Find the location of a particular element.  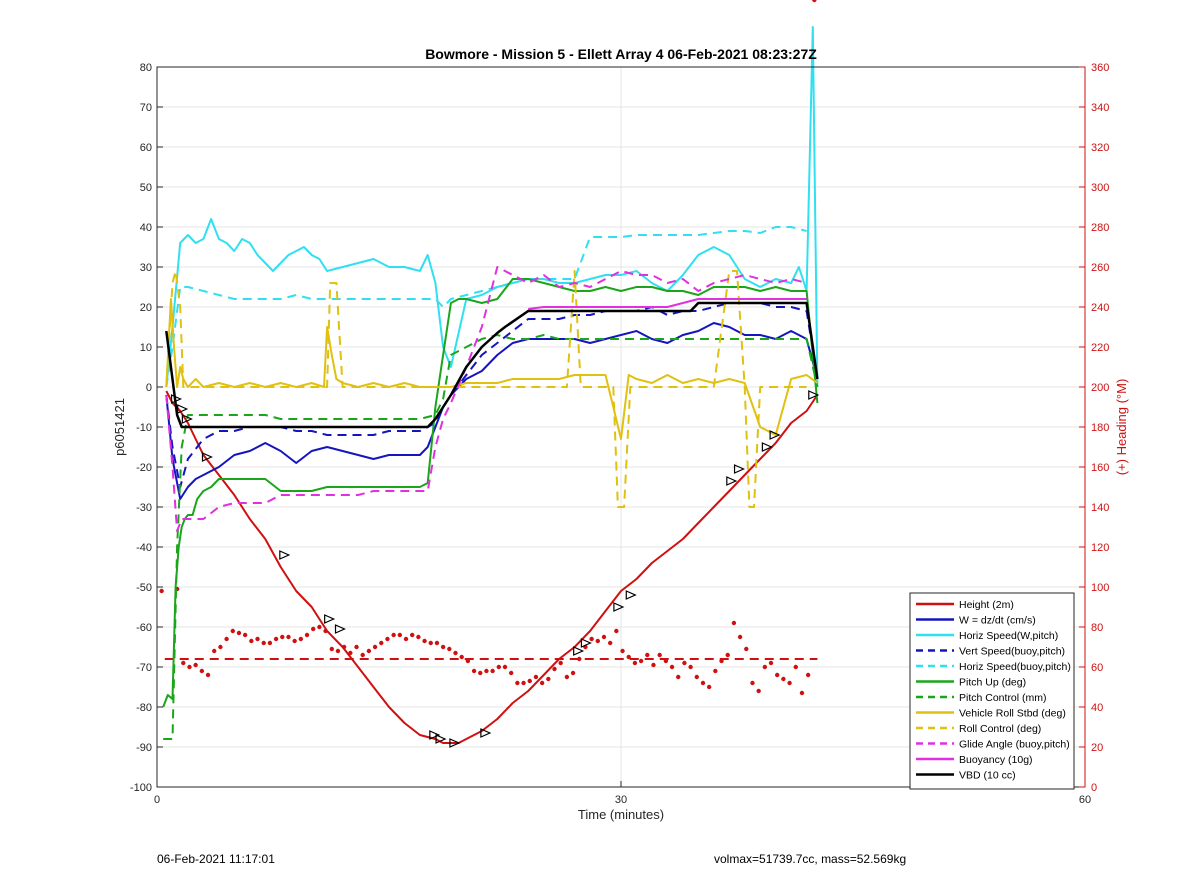

y-tick-label: 0 is located at coordinates (149, 388).